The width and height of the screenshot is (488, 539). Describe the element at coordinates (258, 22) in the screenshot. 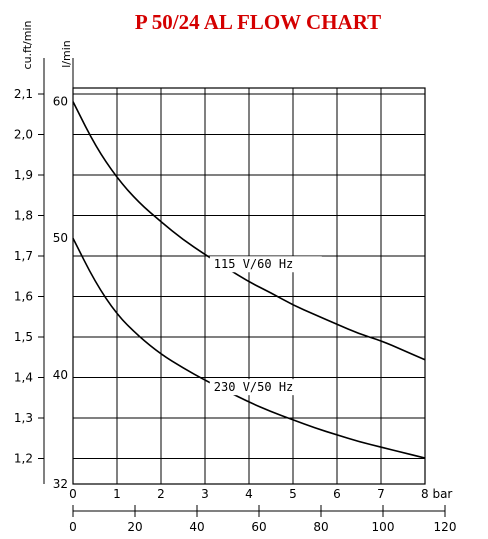

I see `chart-title: P 50/24 AL FLOW CHART` at that location.